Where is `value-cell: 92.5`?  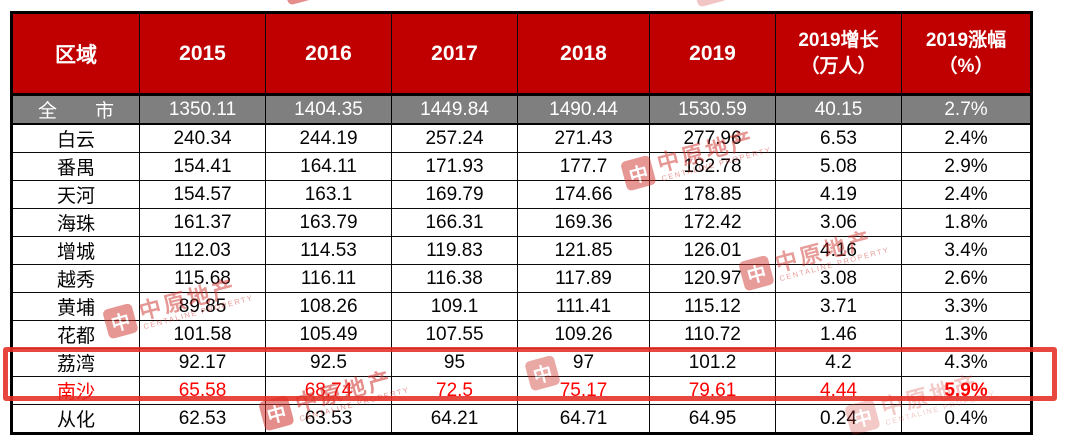
value-cell: 92.5 is located at coordinates (328, 362).